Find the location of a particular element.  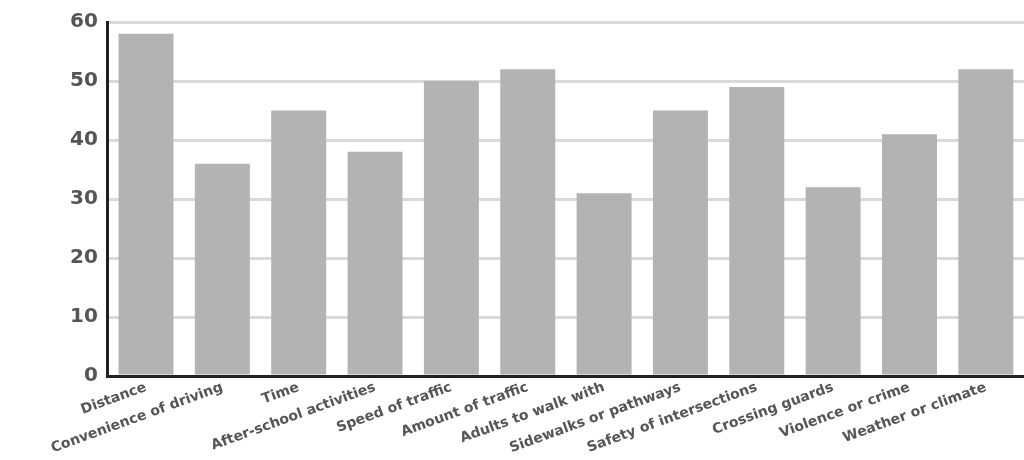

y-tick-label: 30 is located at coordinates (83, 197).